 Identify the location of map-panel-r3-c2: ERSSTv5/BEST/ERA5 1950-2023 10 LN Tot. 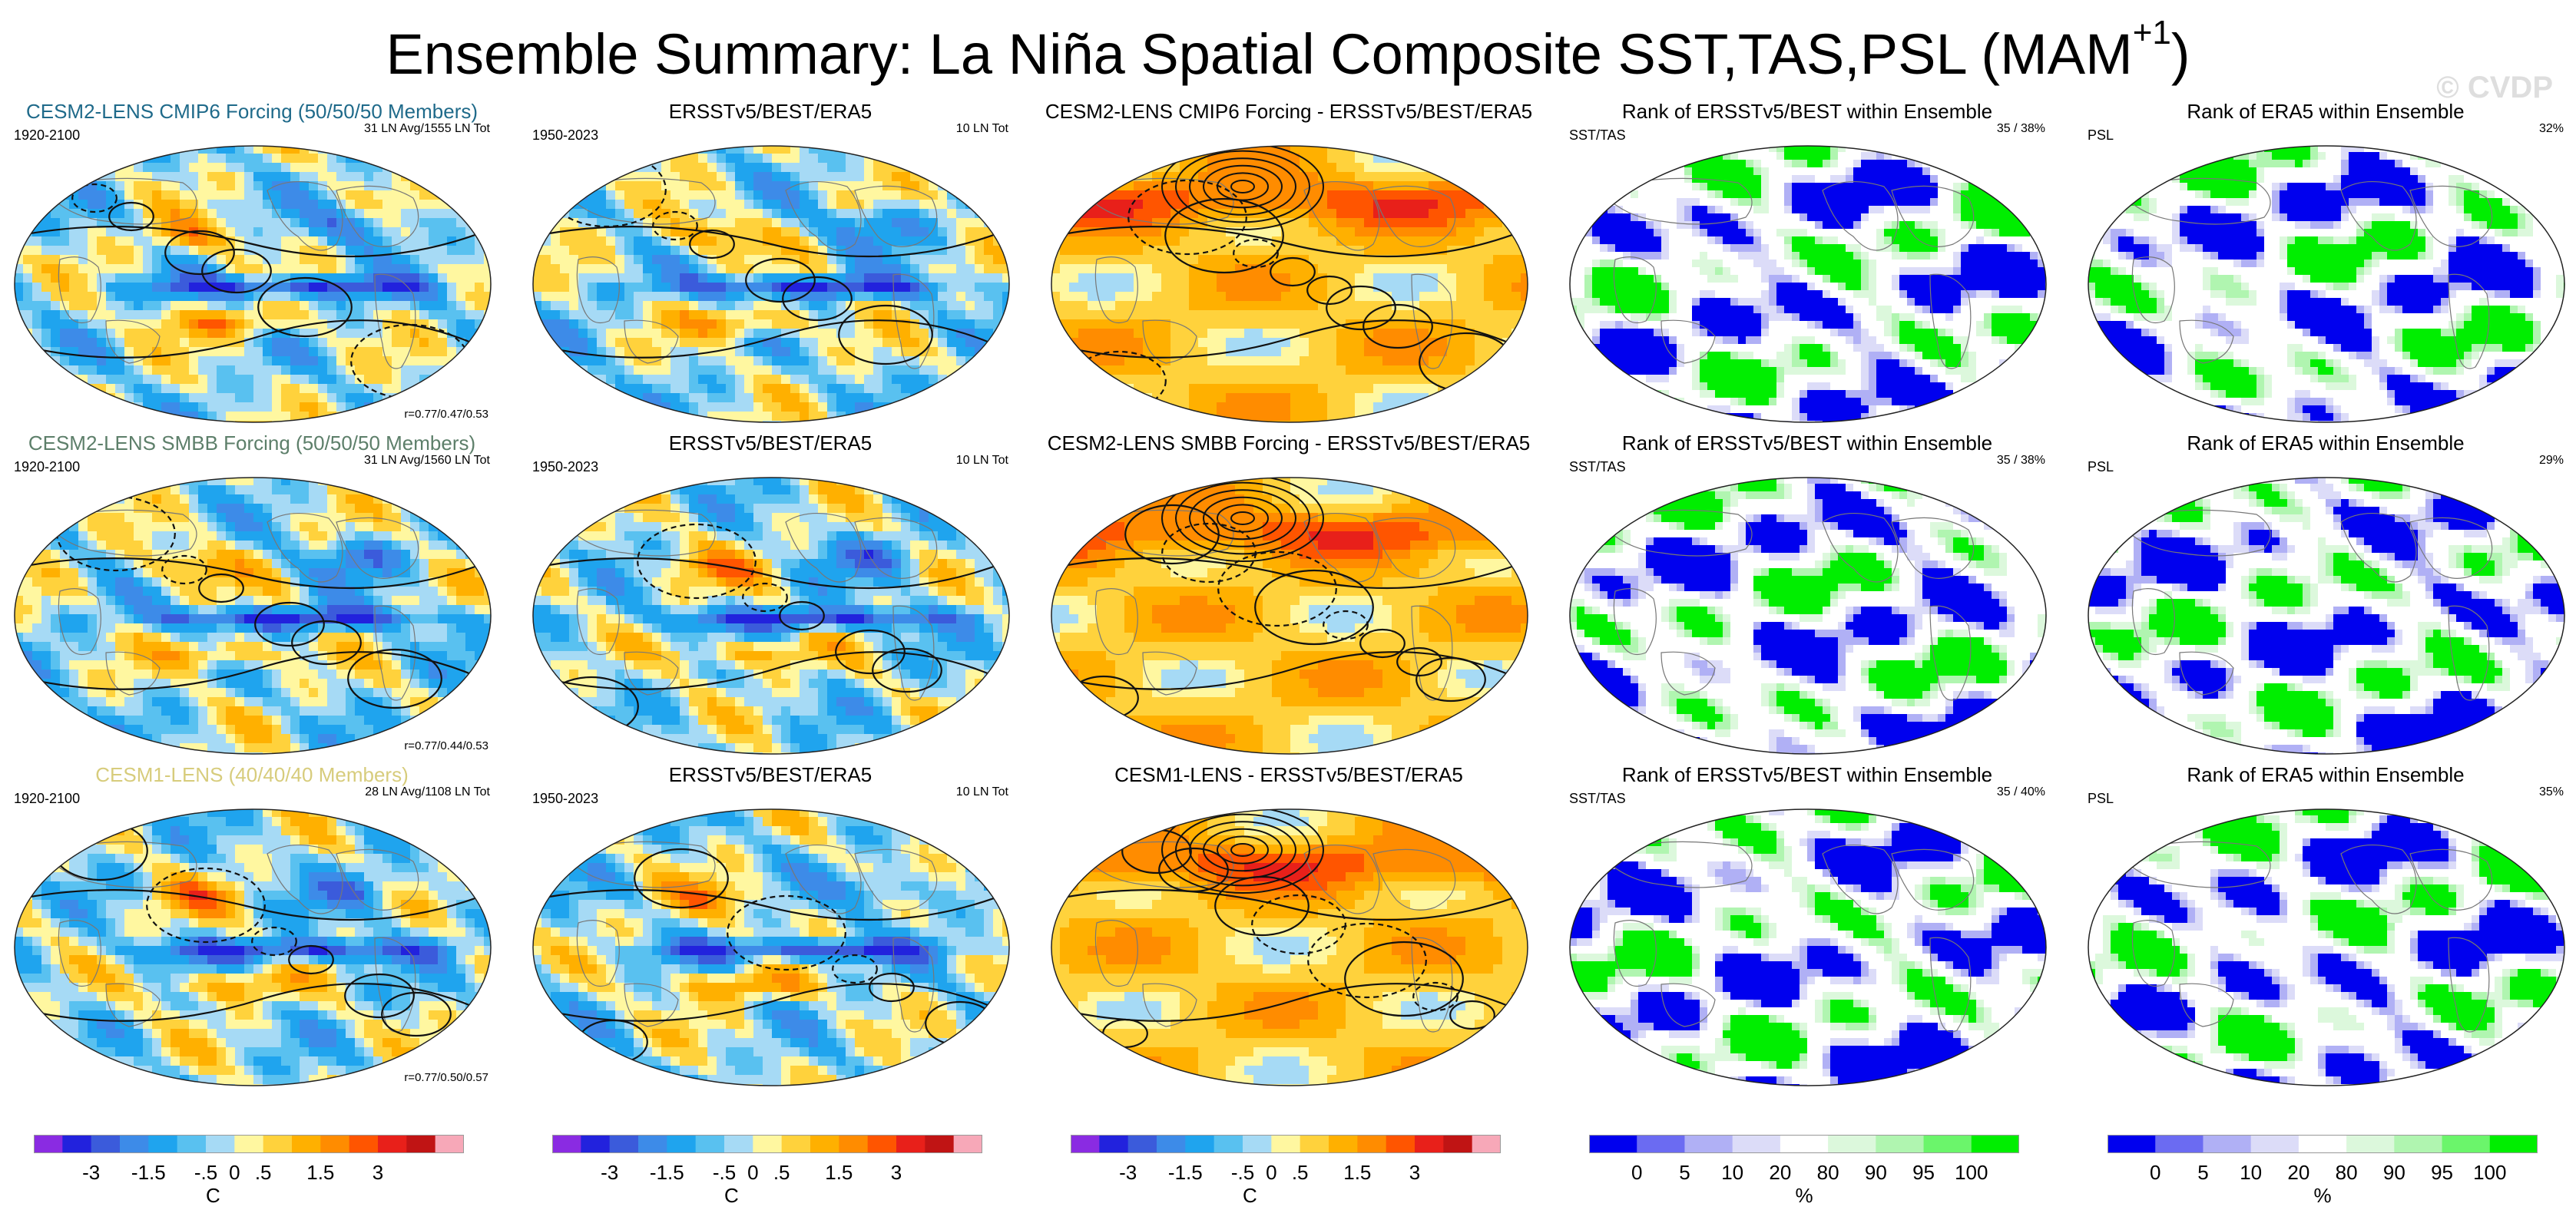
(771, 928).